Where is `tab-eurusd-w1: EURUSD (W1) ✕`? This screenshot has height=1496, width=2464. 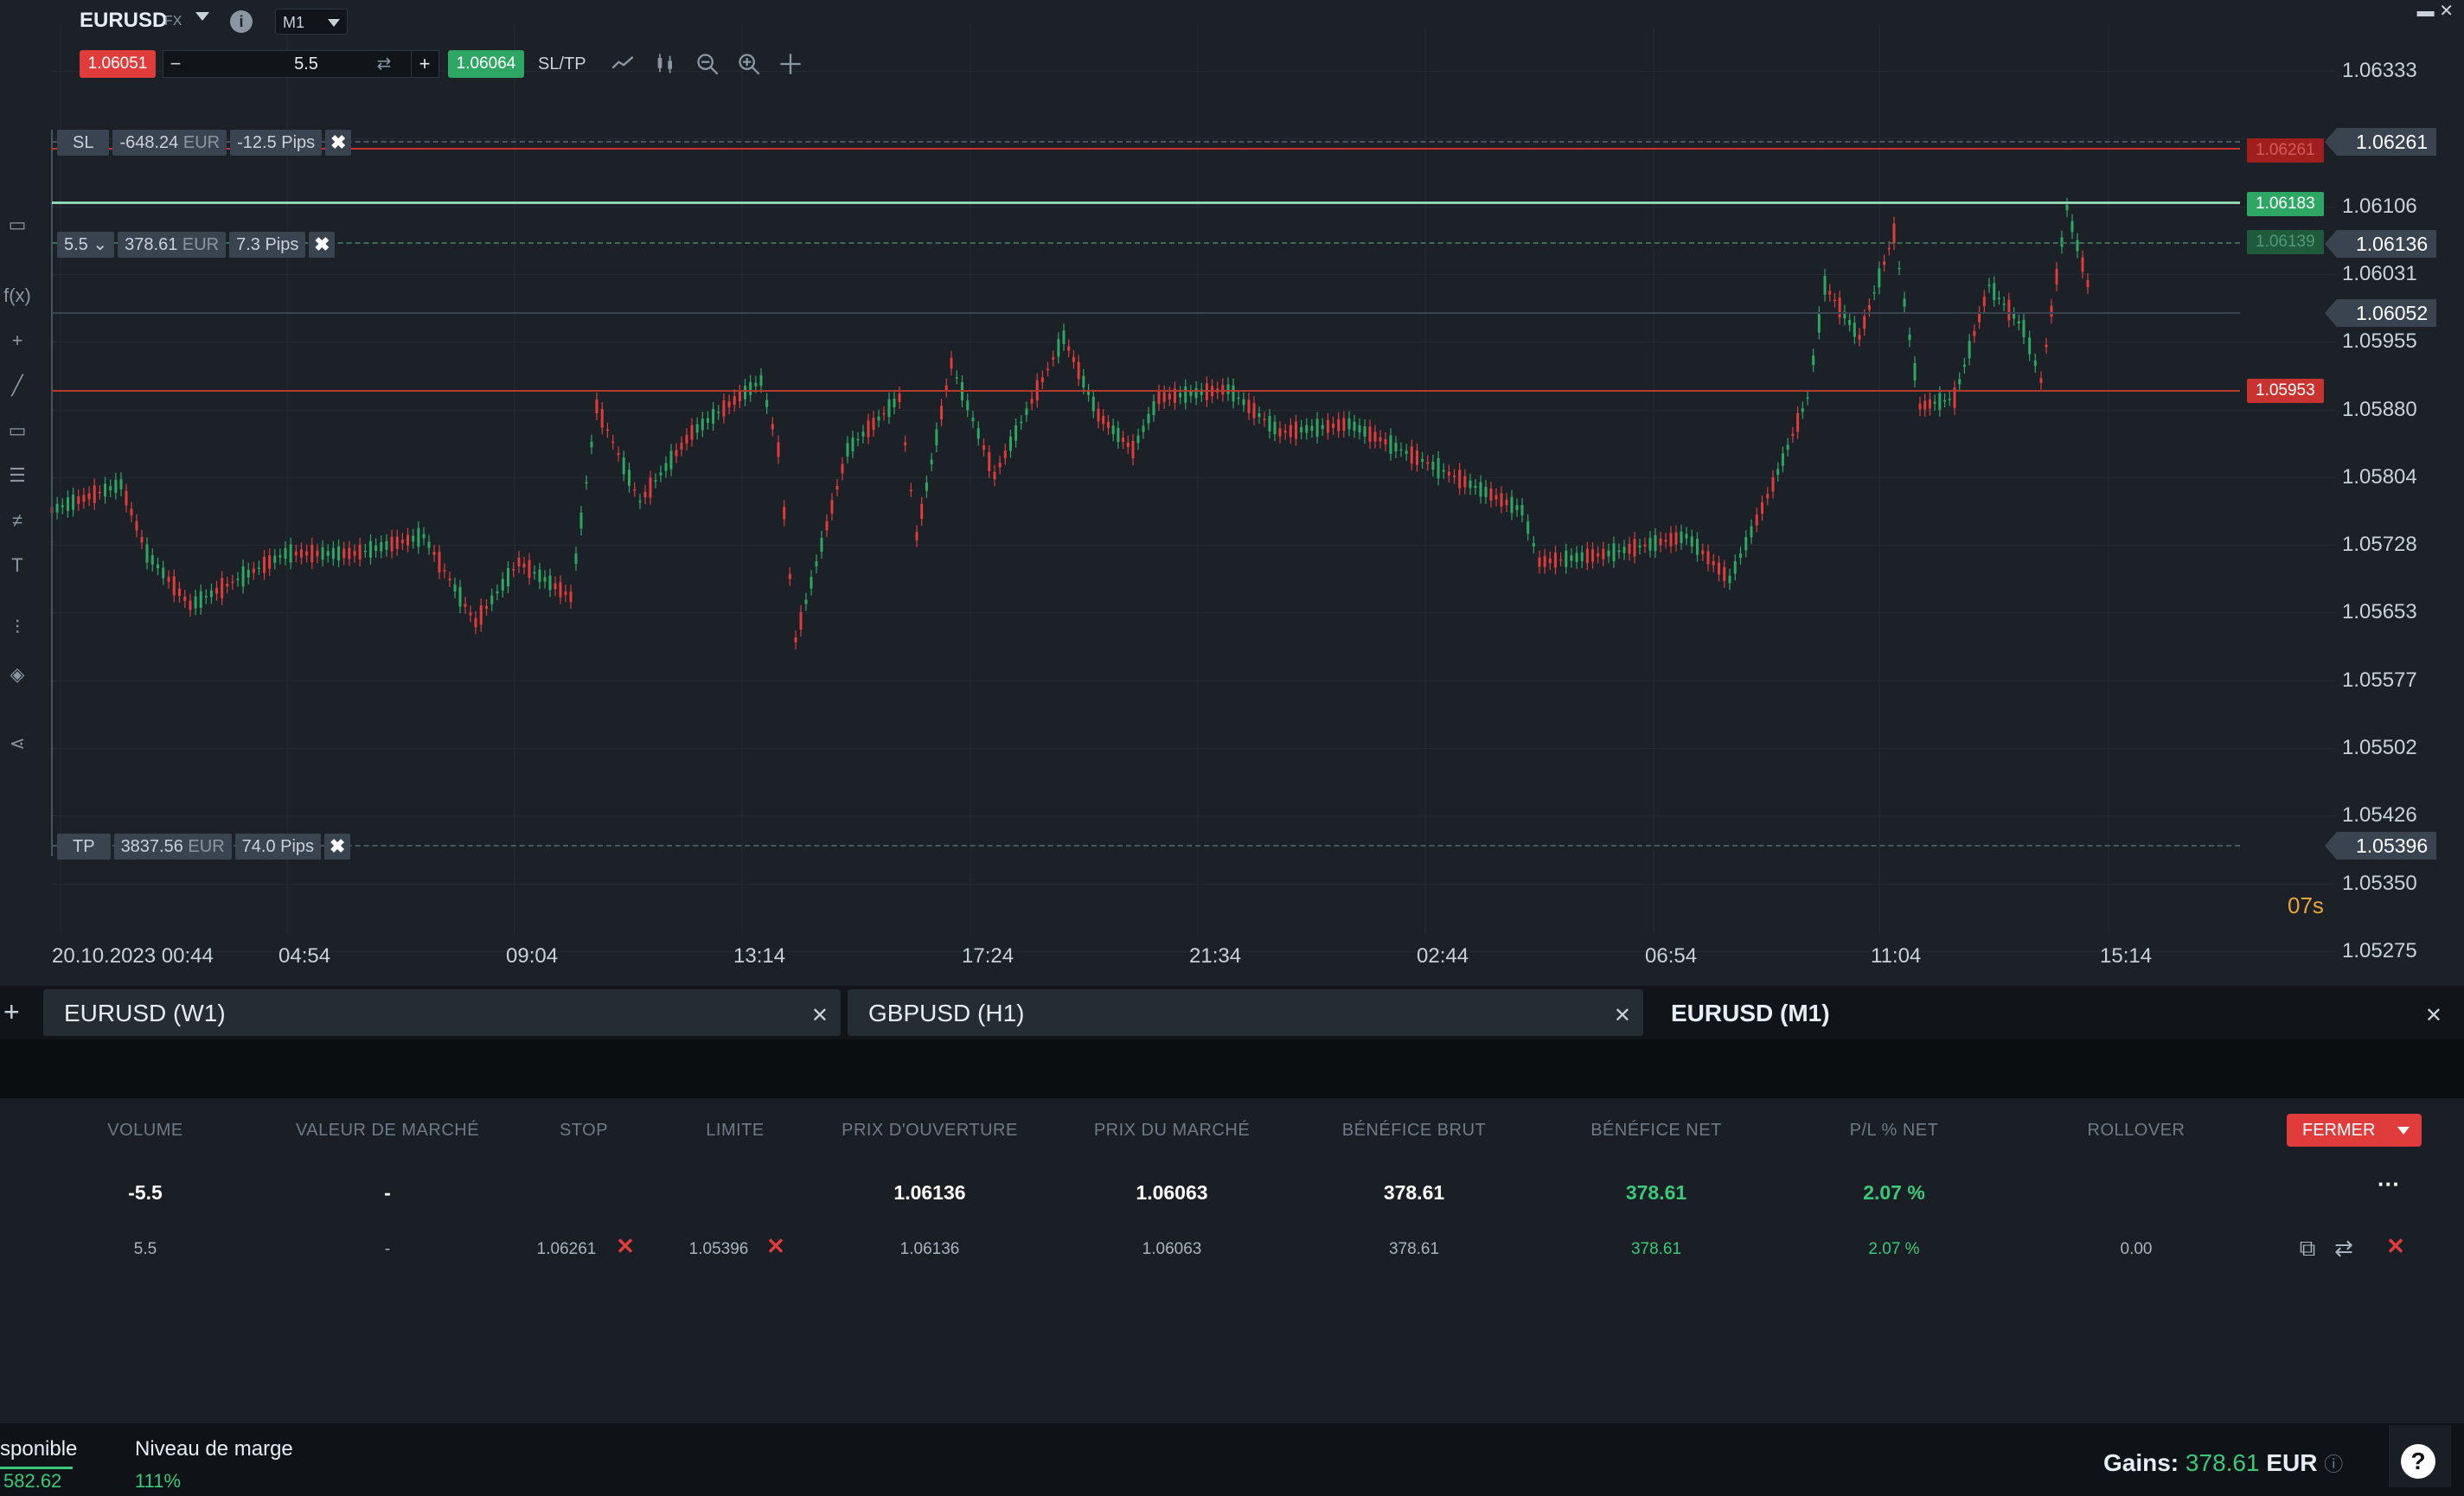 tab-eurusd-w1: EURUSD (W1) ✕ is located at coordinates (442, 1012).